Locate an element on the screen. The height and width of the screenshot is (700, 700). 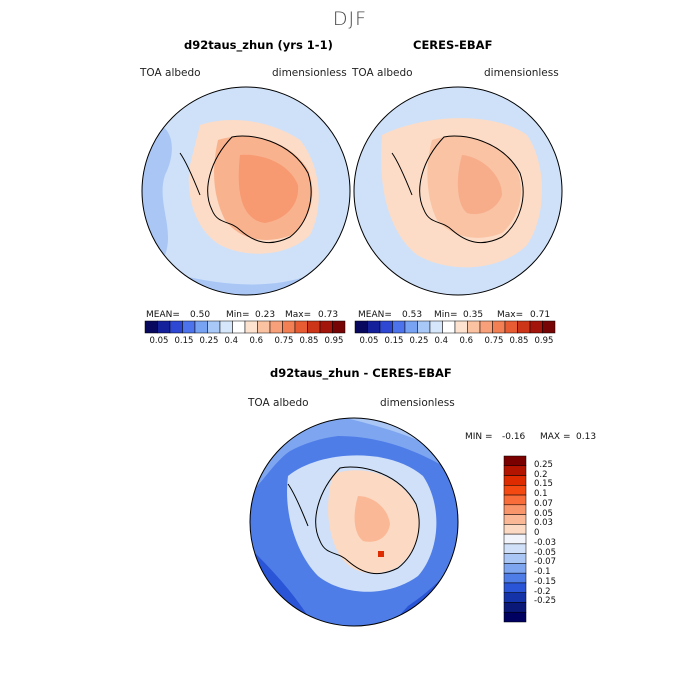
diff-colorbar-tick-label: -0.05 is located at coordinates (545, 552).